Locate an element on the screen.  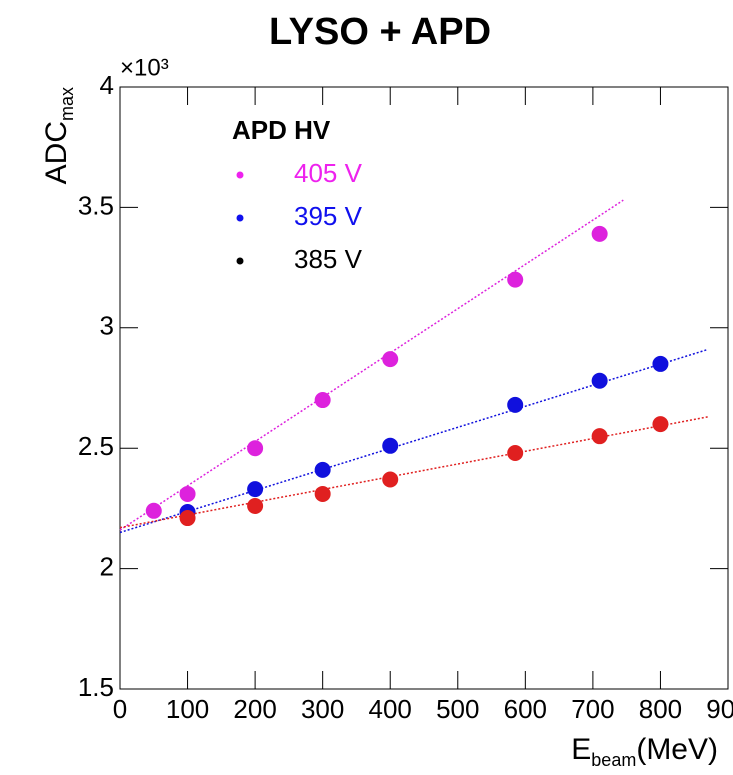
x-tick-label: 200 is located at coordinates (254, 709).